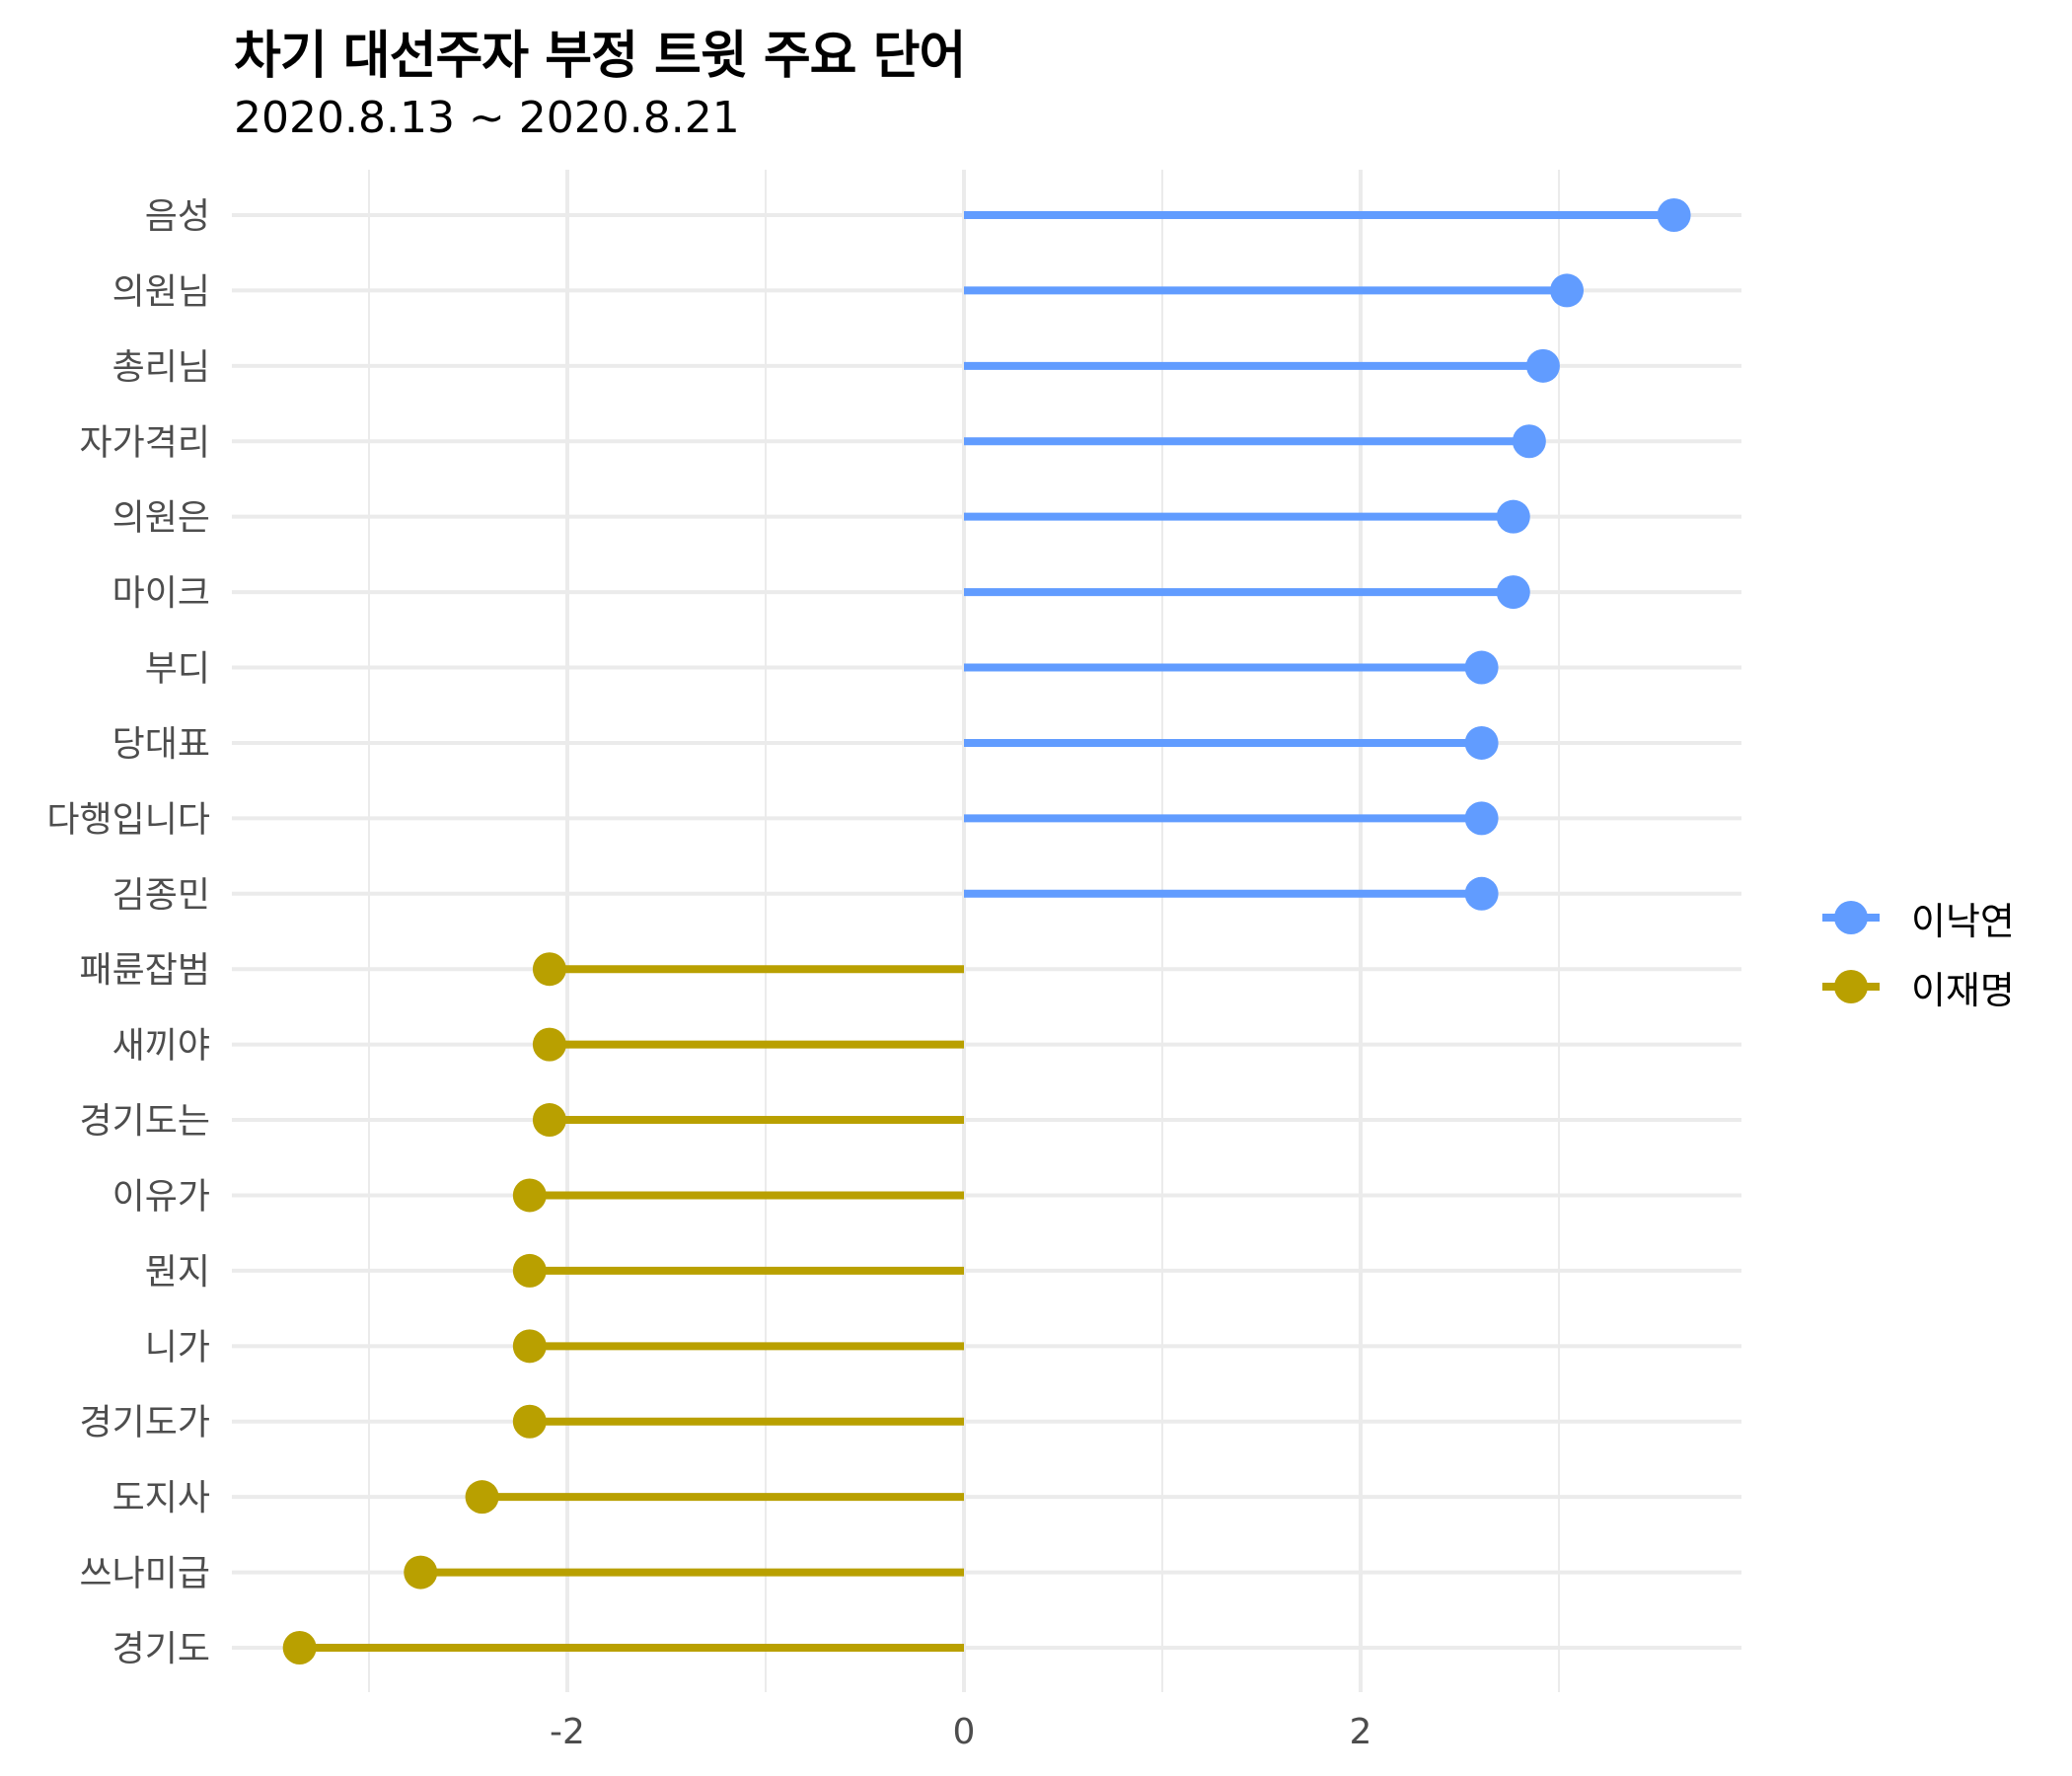 This screenshot has width=2072, height=1776. I want to click on y-category-label: 마이크, so click(161, 594).